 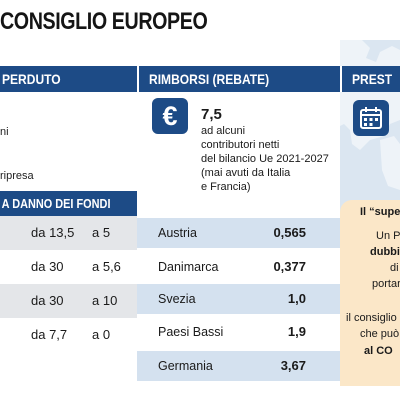 What do you see at coordinates (104, 21) in the screenshot?
I see `page-title: CONSIGLIO EUROPEO` at bounding box center [104, 21].